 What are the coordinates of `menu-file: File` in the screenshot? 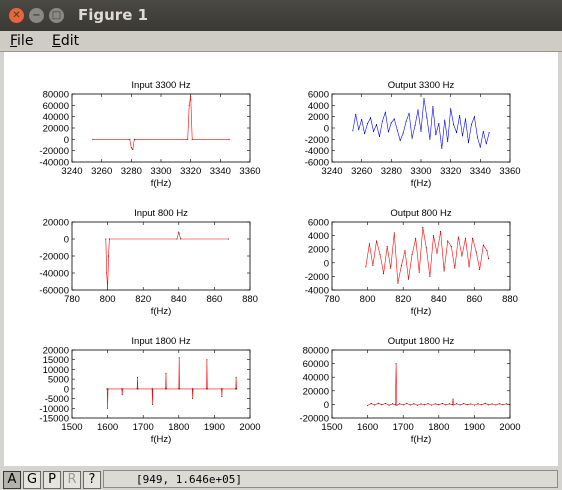 It's located at (22, 41).